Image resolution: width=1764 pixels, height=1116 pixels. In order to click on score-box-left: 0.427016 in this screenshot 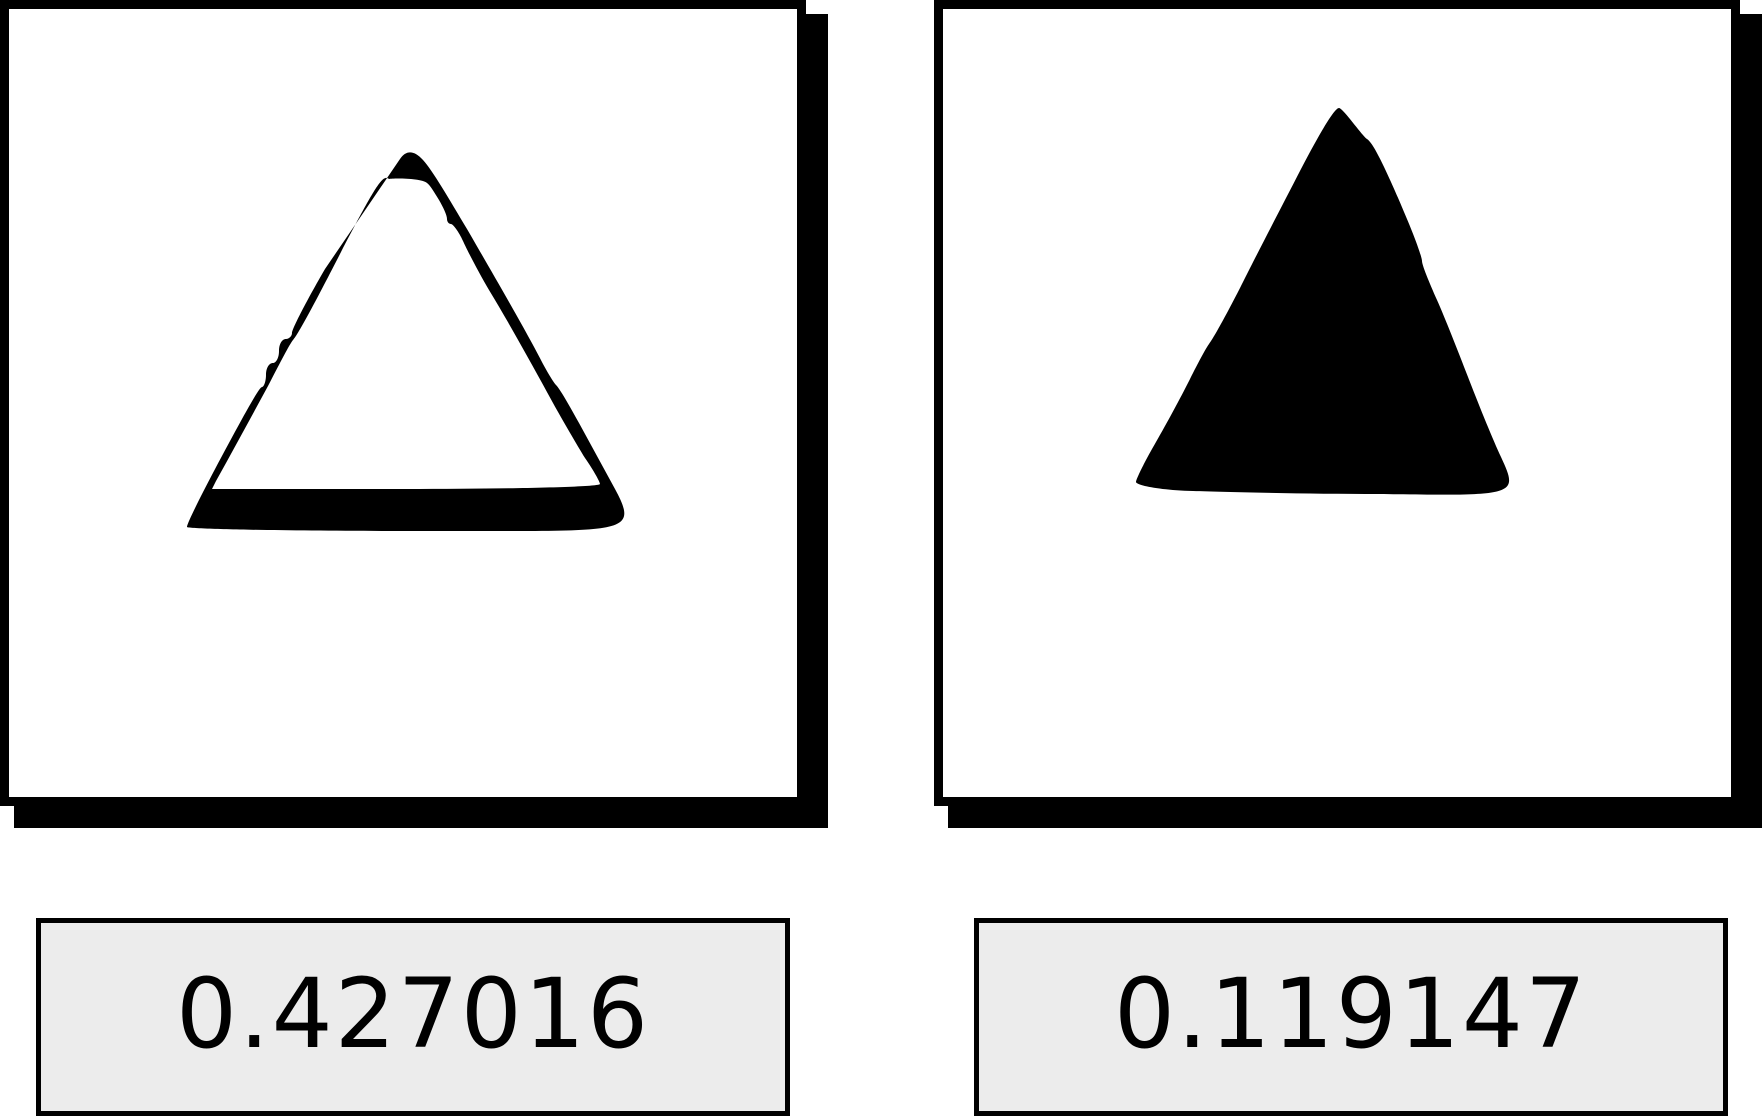, I will do `click(413, 1017)`.